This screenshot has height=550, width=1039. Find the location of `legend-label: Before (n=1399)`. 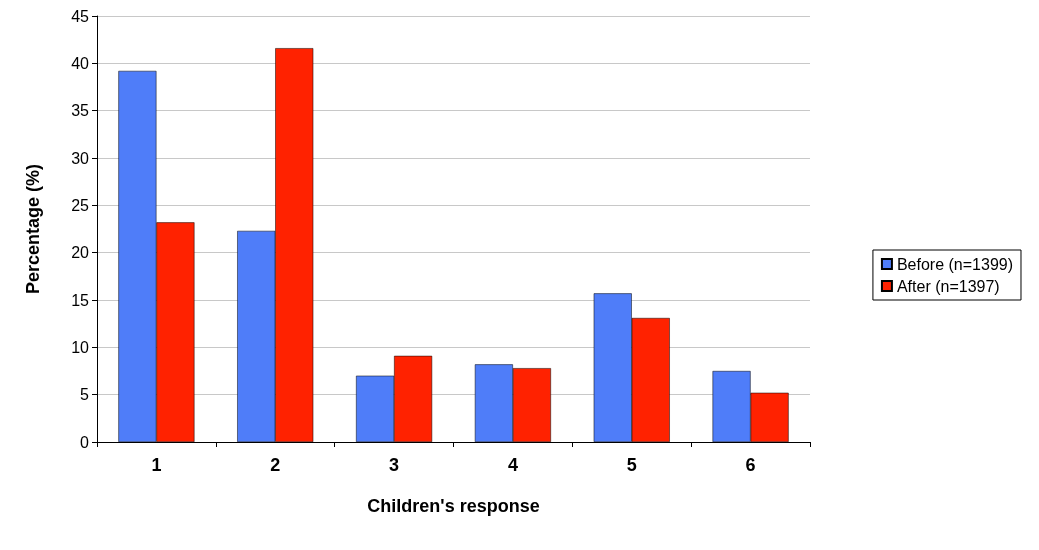

legend-label: Before (n=1399) is located at coordinates (954, 264).